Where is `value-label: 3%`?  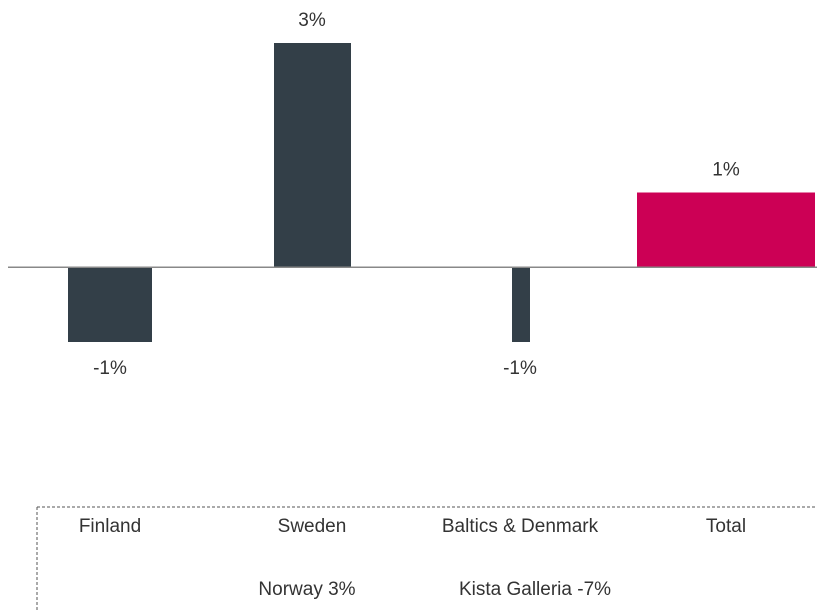
value-label: 3% is located at coordinates (312, 20).